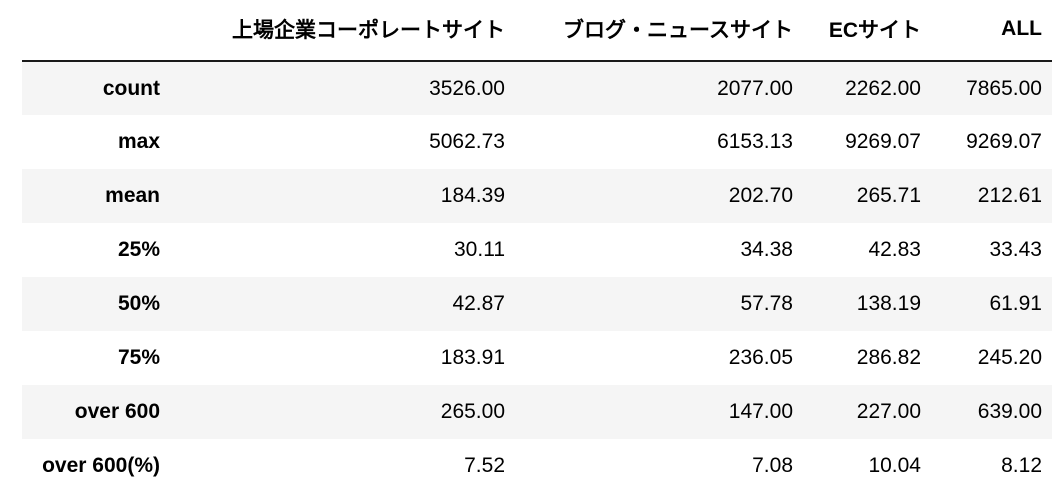 The height and width of the screenshot is (500, 1062). Describe the element at coordinates (348, 31) in the screenshot. I see `column-header-corporate: 上場企業コーポレートサイト` at that location.